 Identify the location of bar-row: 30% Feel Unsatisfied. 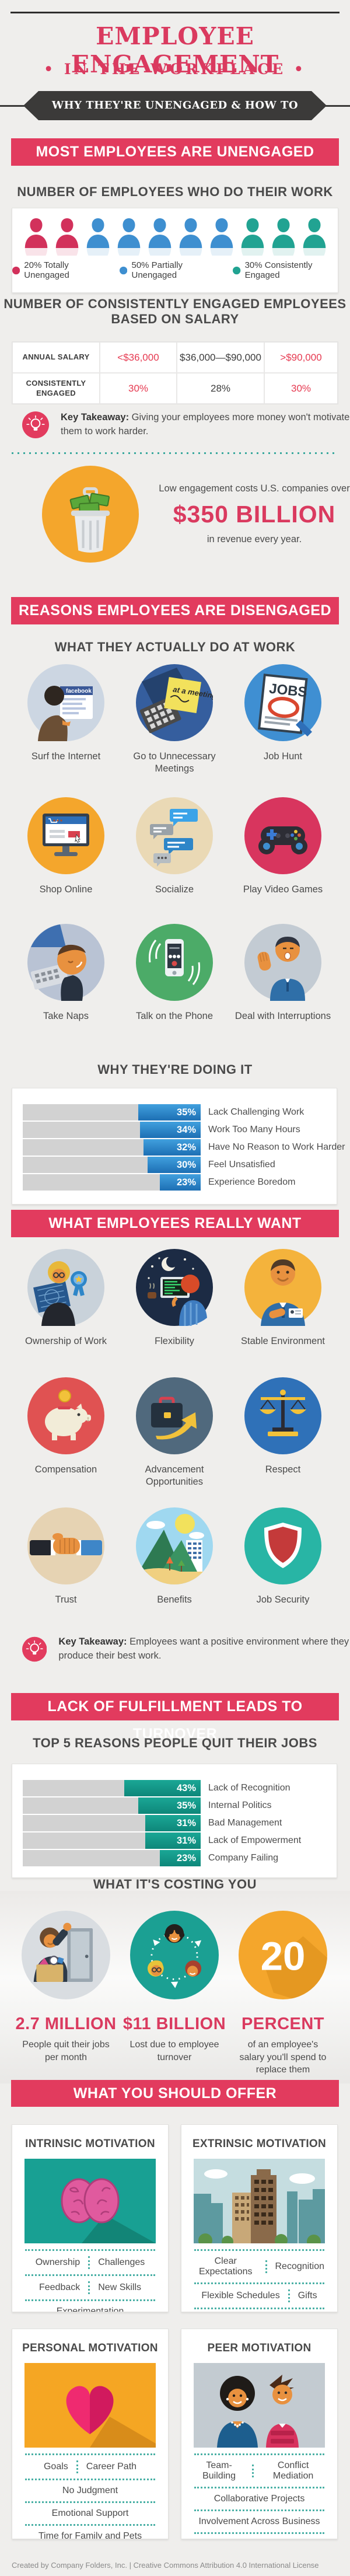
(180, 1165).